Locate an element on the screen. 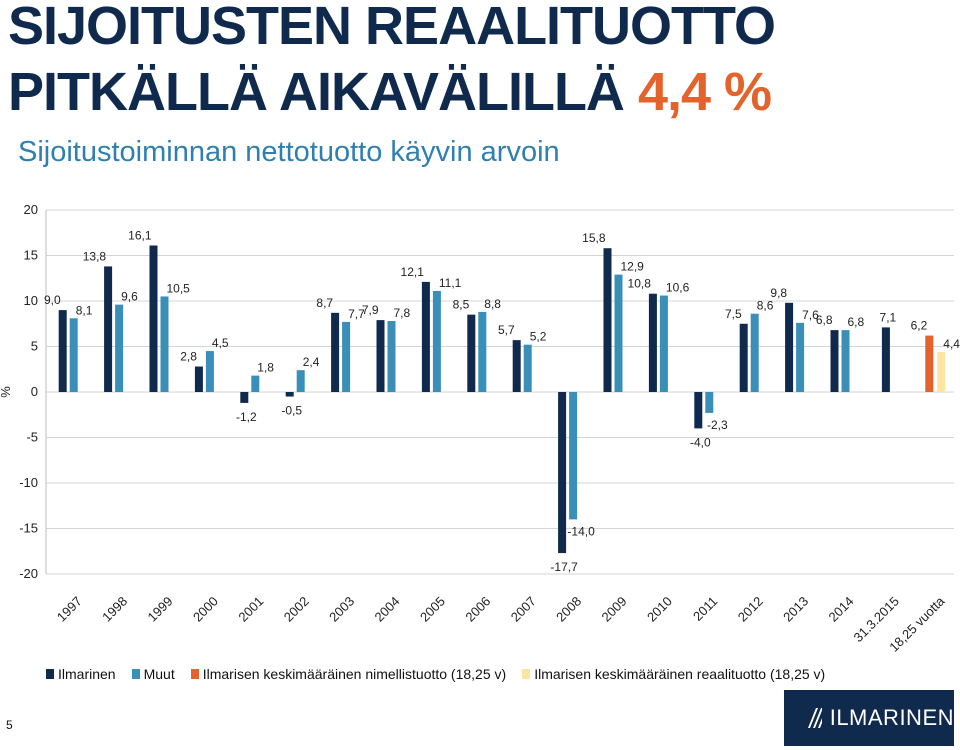 This screenshot has width=960, height=750. legend-label: Muut is located at coordinates (159, 674).